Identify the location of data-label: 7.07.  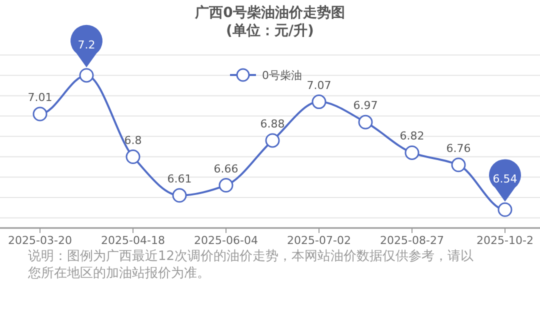
(319, 85).